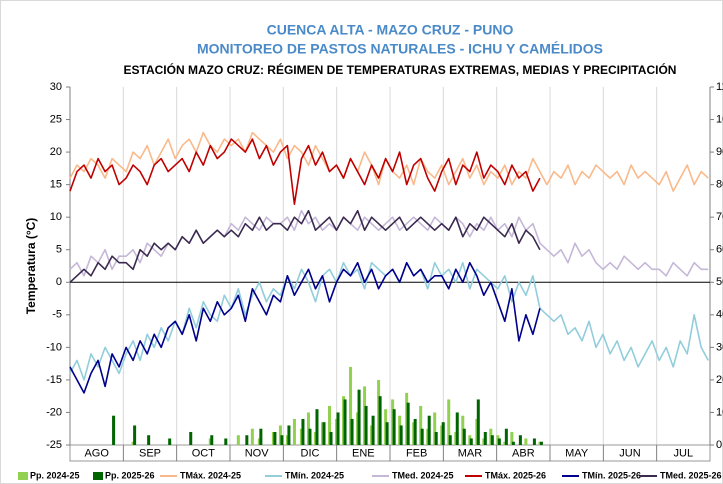 The height and width of the screenshot is (484, 723). Describe the element at coordinates (719, 152) in the screenshot. I see `y2-tick-label: 90` at that location.